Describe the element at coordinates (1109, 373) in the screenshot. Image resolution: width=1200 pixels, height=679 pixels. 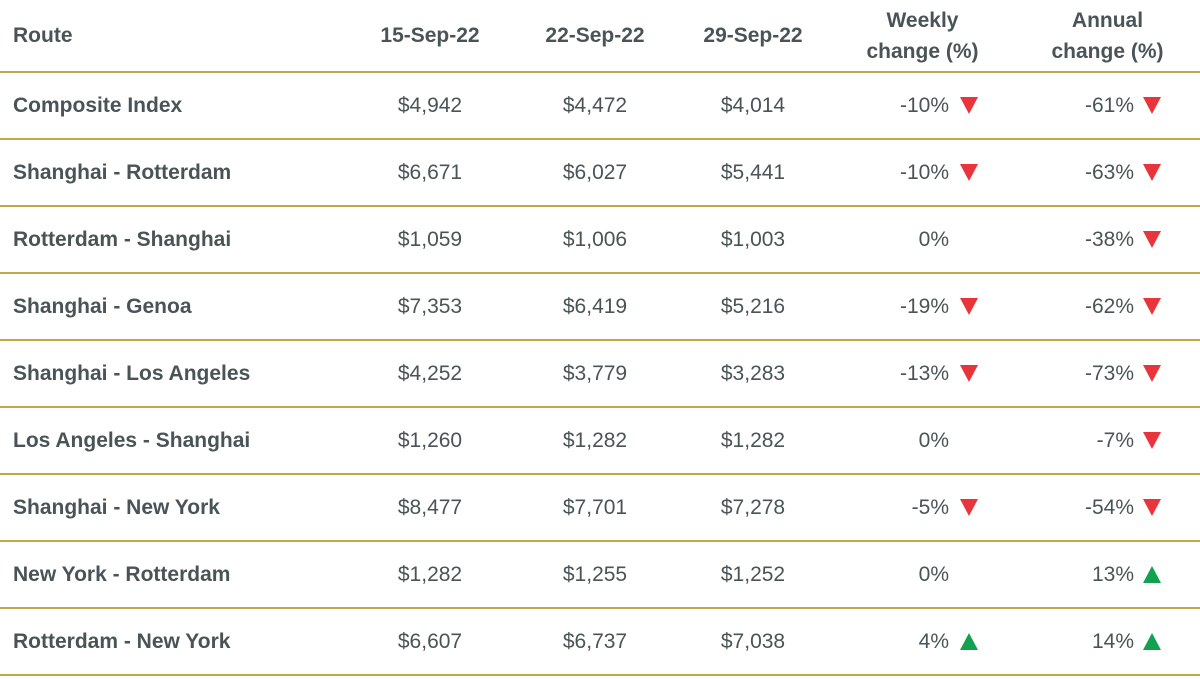
I see `annual-change-cell: -73%` at that location.